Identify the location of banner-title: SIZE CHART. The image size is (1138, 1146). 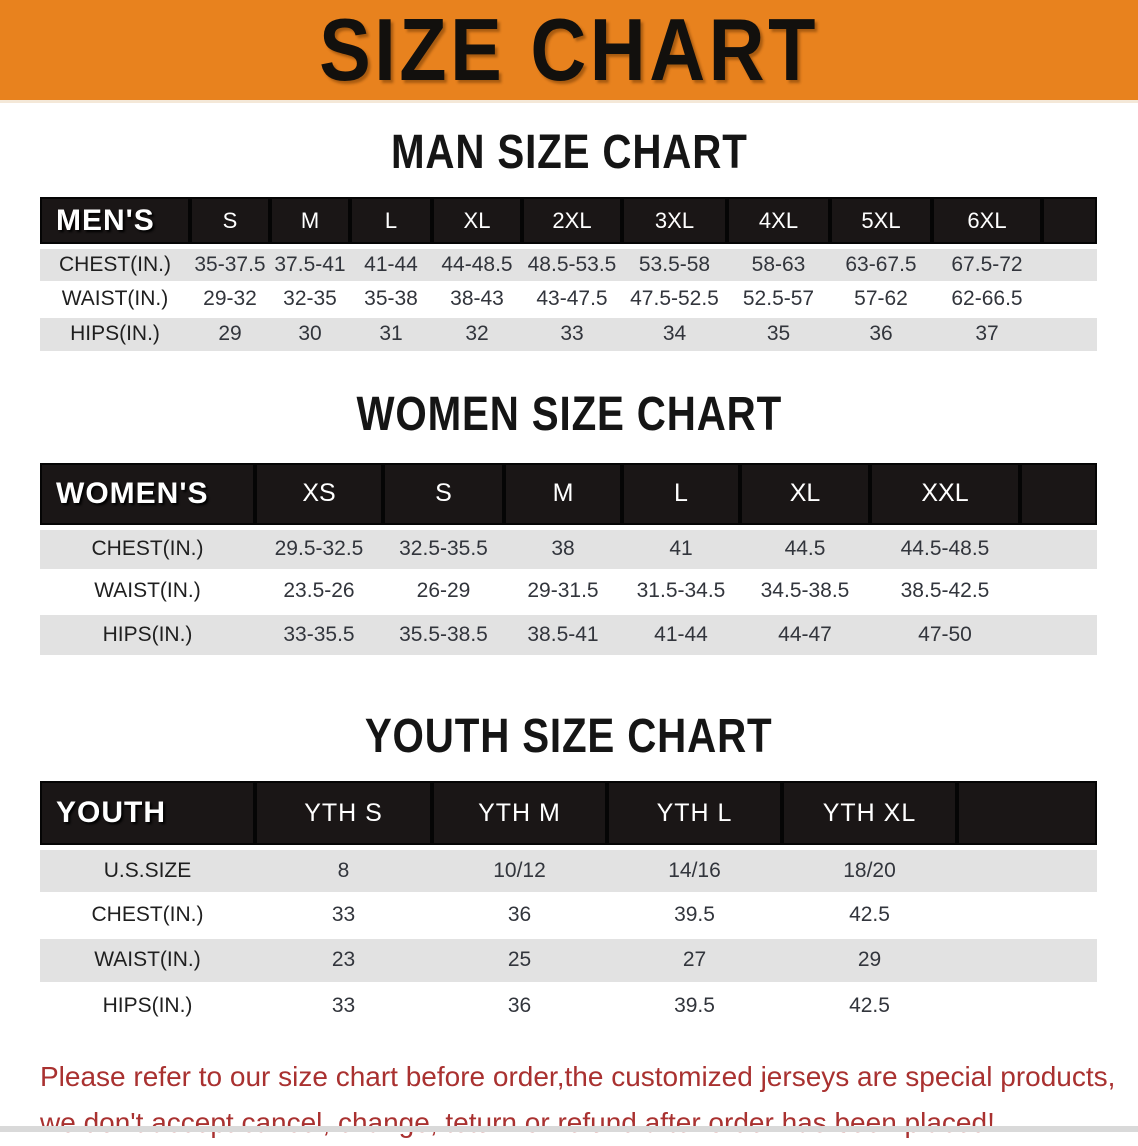
(569, 49).